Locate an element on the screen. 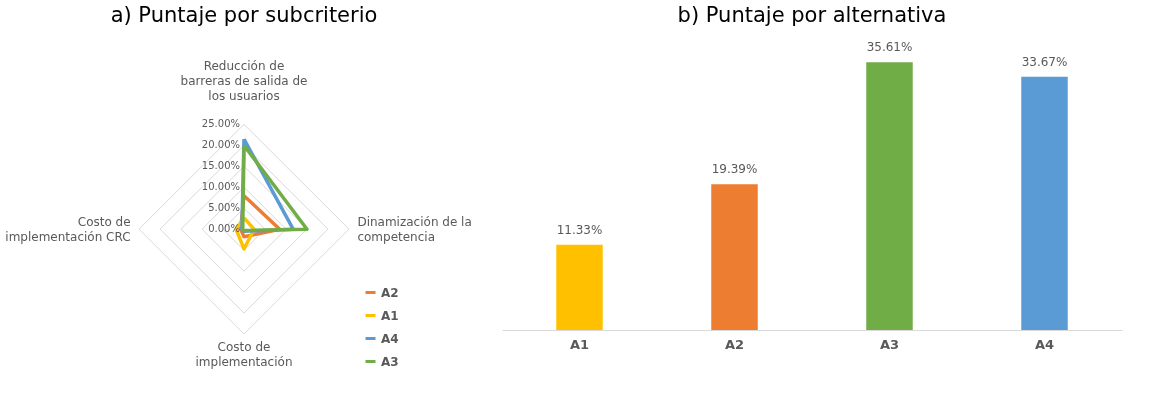 Image resolution: width=1153 pixels, height=404 pixels. legend-label: A2 is located at coordinates (390, 292).